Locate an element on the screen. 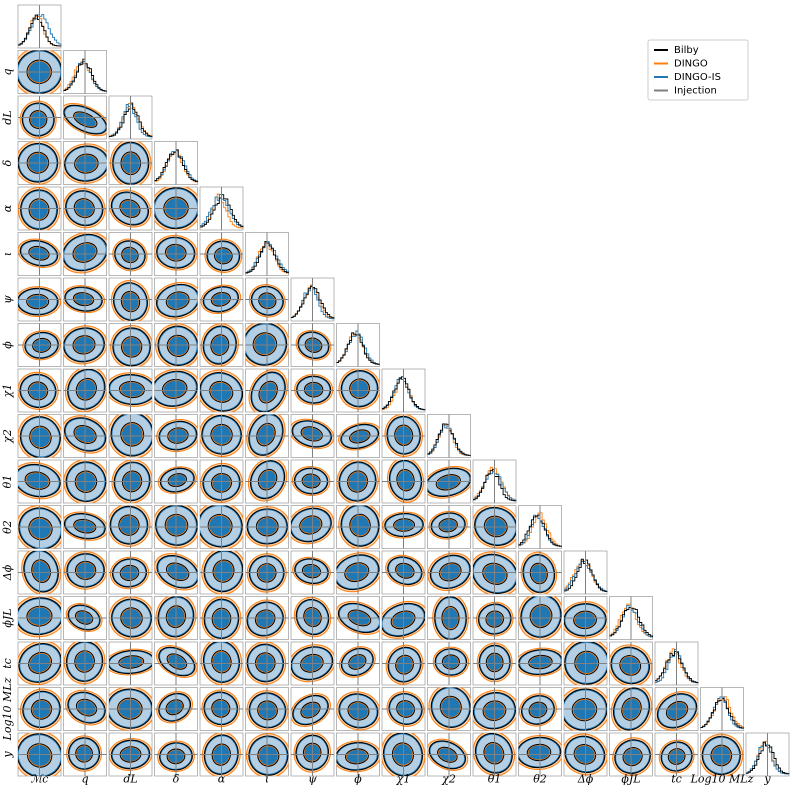 This screenshot has height=793, width=793. y-axis-label: y is located at coordinates (7, 755).